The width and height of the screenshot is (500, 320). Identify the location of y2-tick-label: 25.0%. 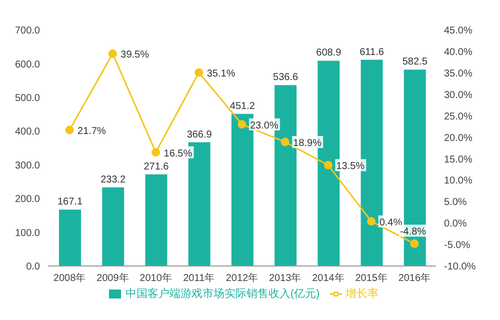
(458, 116).